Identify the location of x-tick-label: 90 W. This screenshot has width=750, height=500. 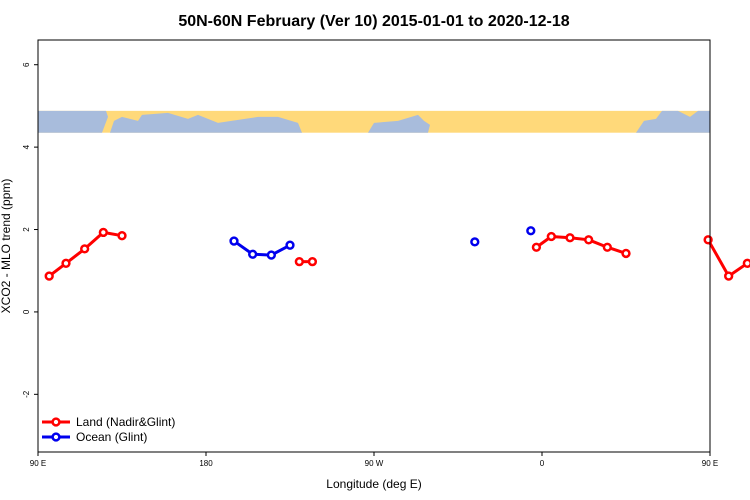
(374, 463).